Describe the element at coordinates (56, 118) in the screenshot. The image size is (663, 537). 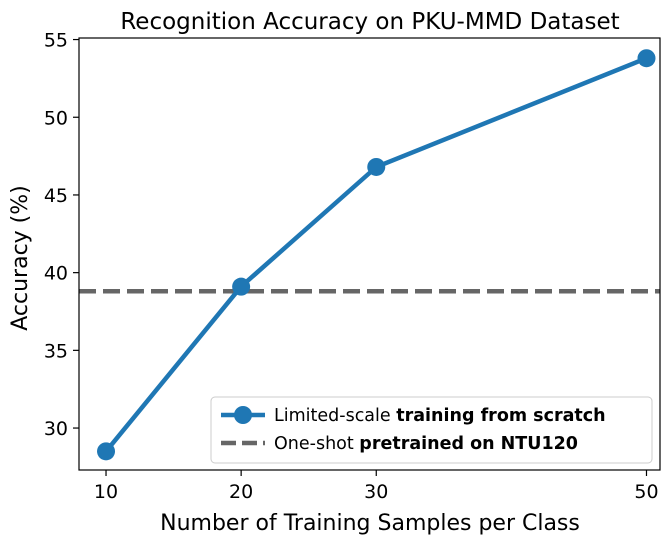
I see `y-tick-label-50: 50` at that location.